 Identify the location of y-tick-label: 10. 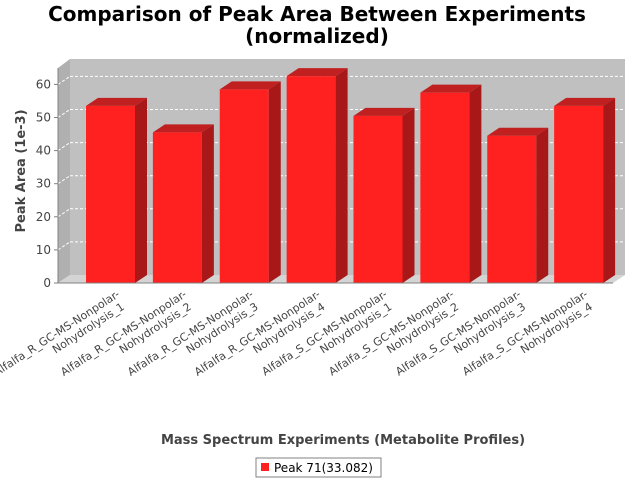
(43, 250).